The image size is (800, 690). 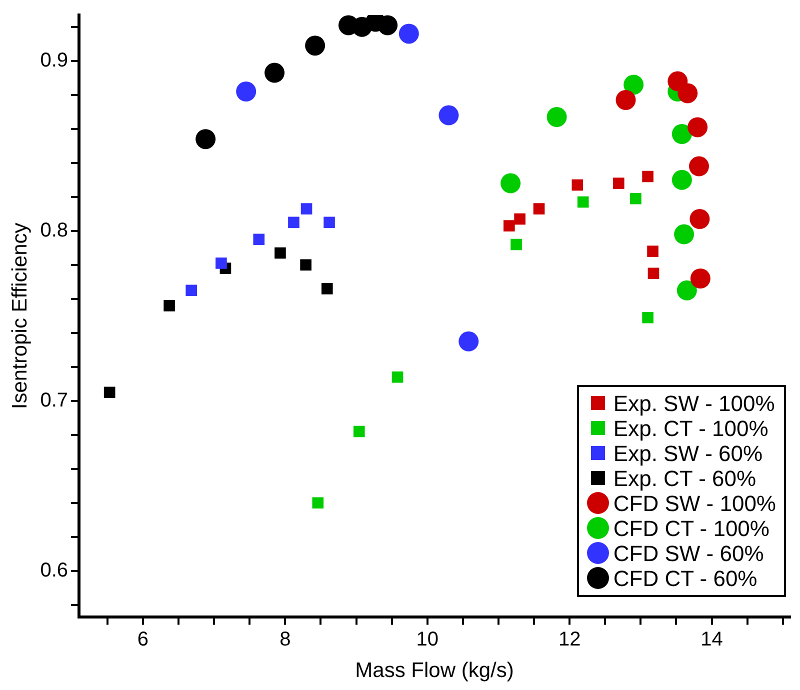 I want to click on x-tick-label: 8, so click(x=285, y=639).